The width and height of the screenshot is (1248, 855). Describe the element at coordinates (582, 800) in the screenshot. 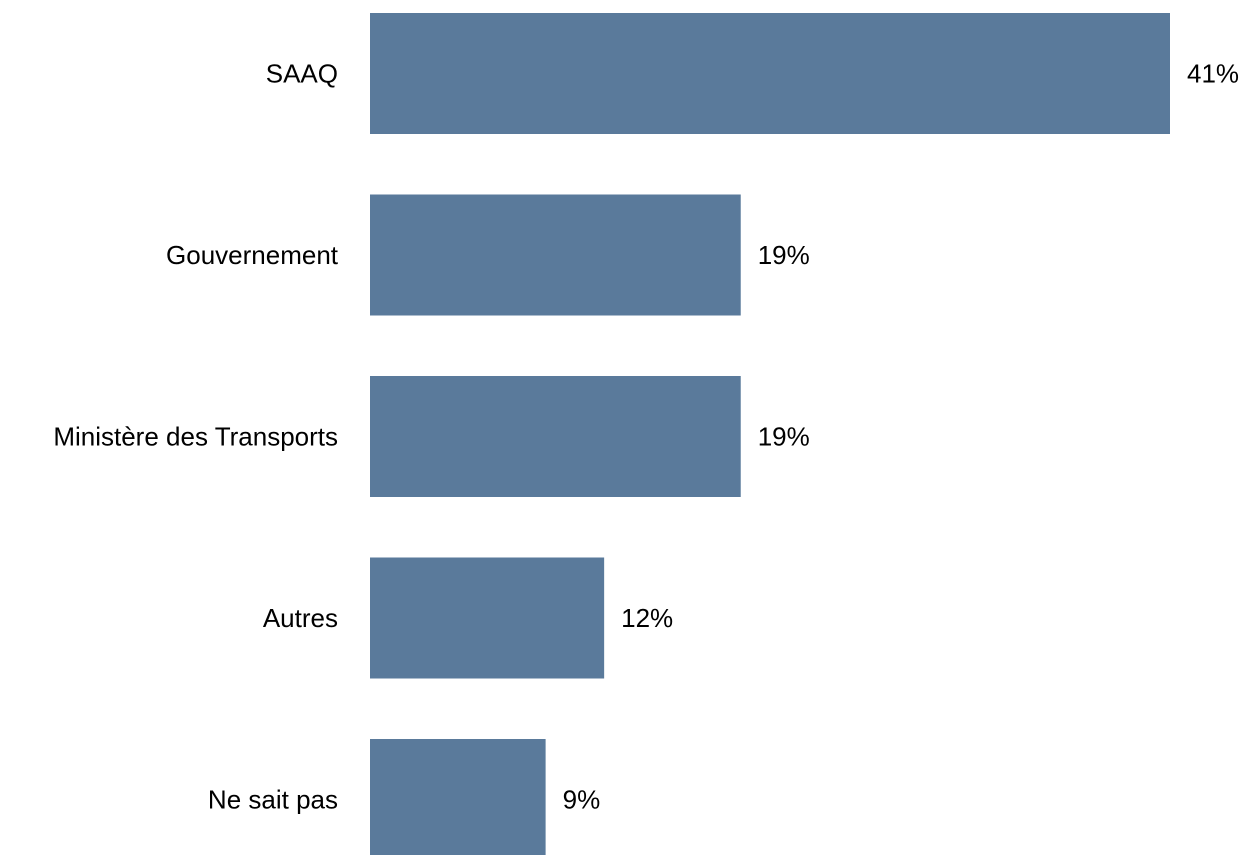

I see `value-label: 9%` at that location.